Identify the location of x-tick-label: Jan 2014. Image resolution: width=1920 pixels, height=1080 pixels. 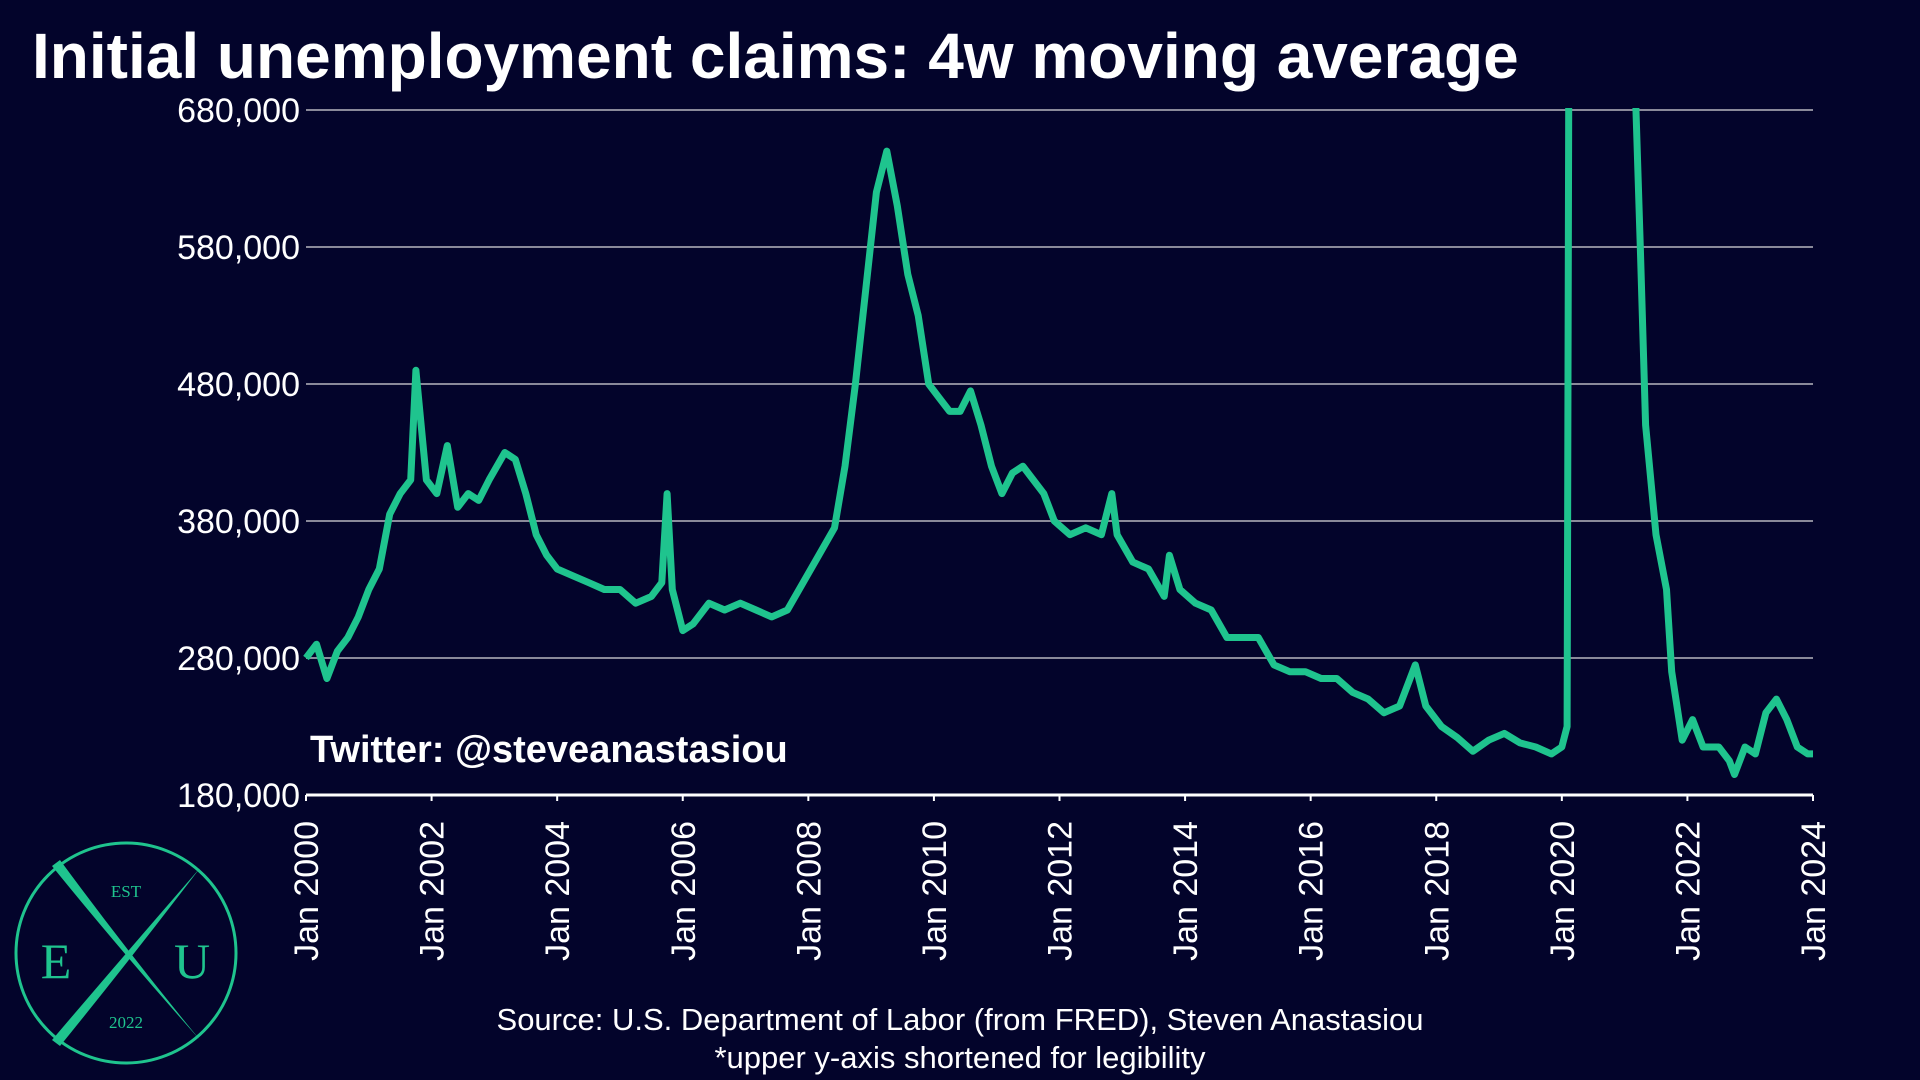
(1186, 891).